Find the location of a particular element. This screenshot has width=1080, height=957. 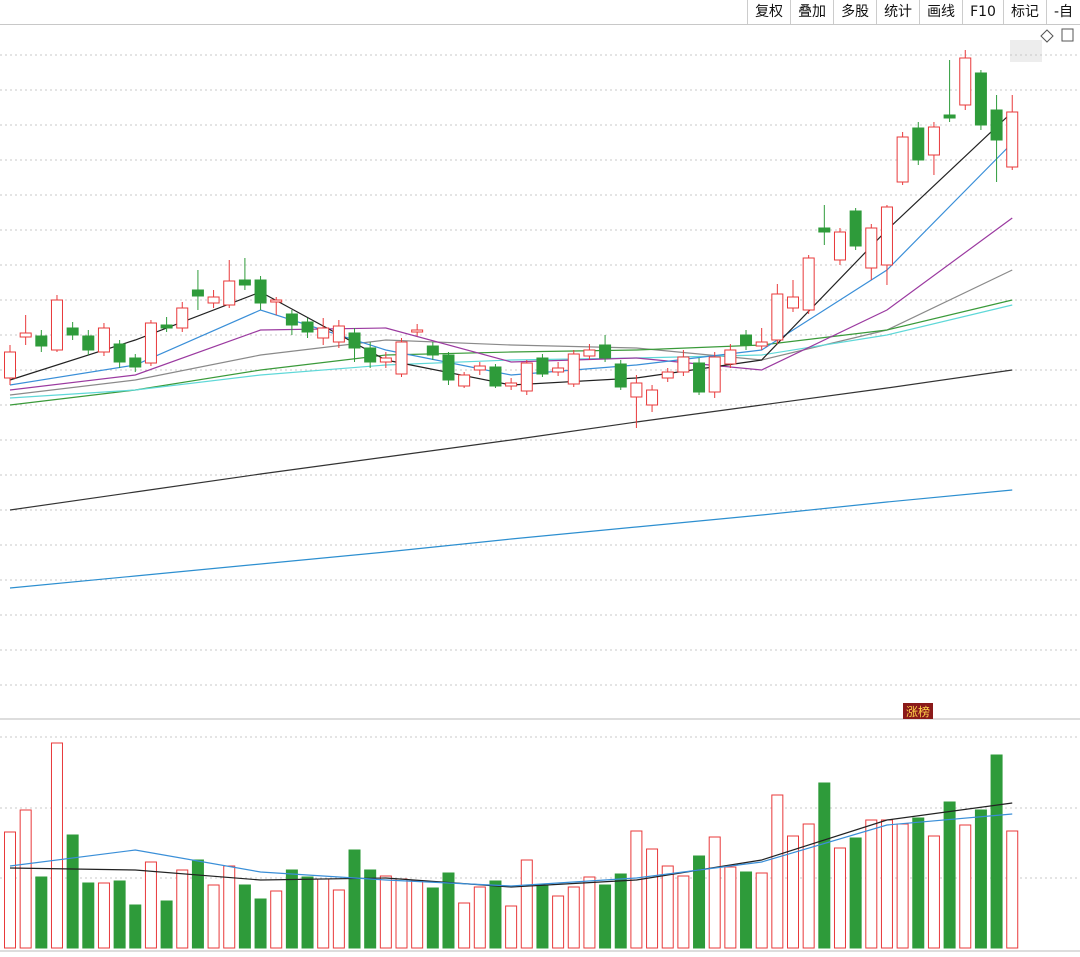

toolbar-button: 标记 is located at coordinates (1024, 12).